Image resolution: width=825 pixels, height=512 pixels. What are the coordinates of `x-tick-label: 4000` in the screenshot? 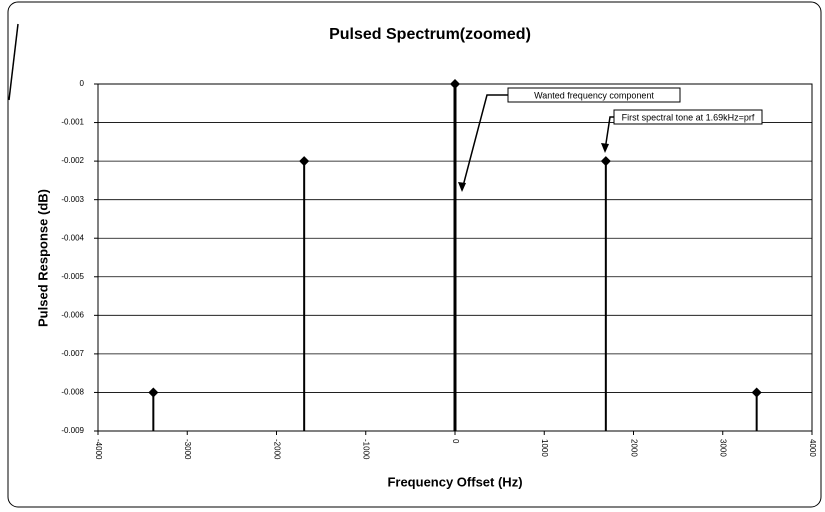 It's located at (812, 448).